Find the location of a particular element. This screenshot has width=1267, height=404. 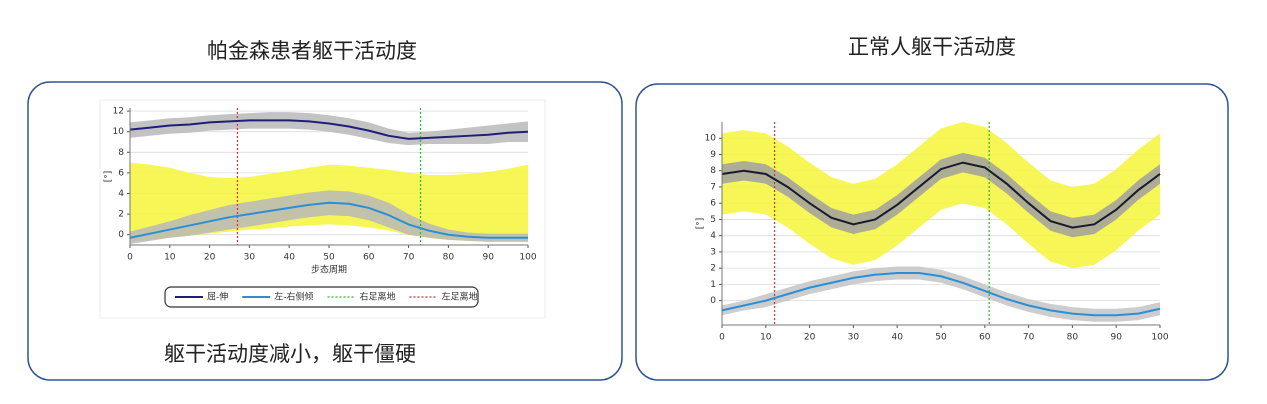

y-tick-label: 9 is located at coordinates (713, 155).